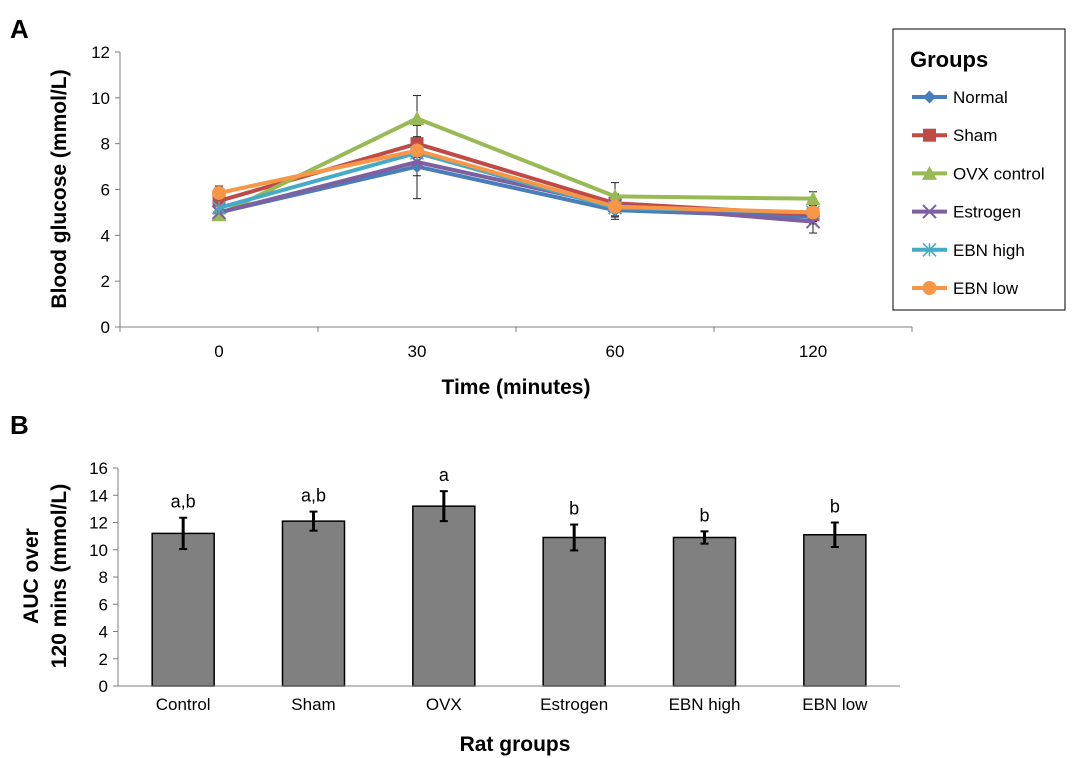 Image resolution: width=1076 pixels, height=758 pixels. I want to click on legend-label: EBN low, so click(986, 288).